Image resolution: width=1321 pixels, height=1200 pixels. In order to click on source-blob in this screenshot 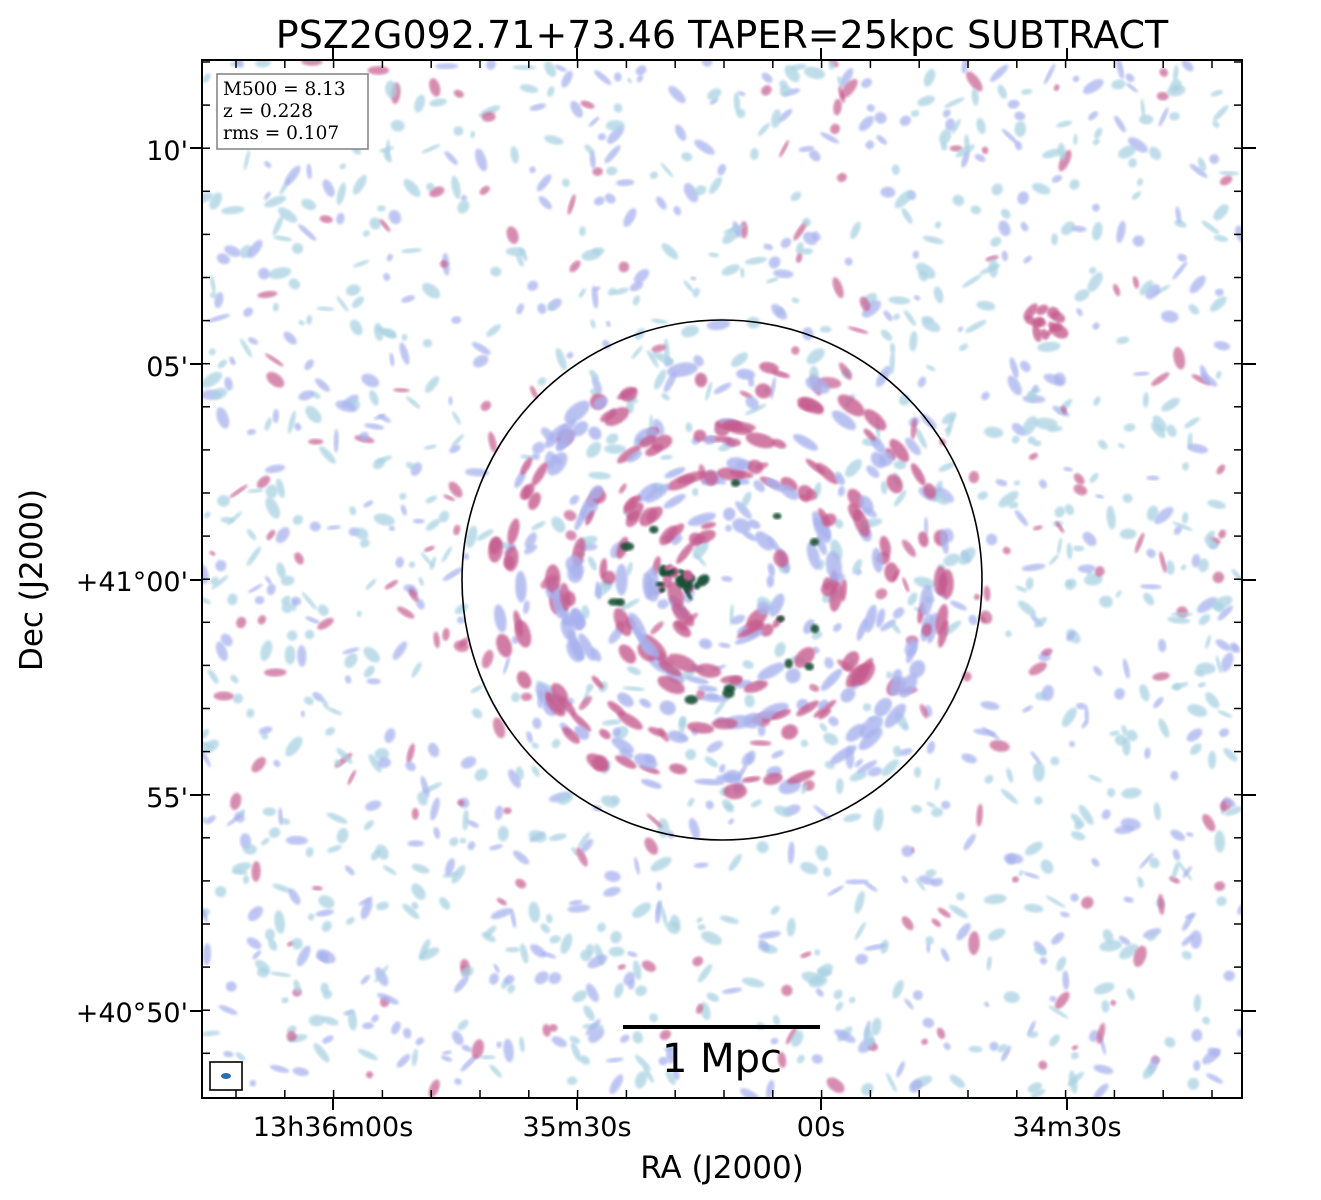, I will do `click(1053, 312)`.